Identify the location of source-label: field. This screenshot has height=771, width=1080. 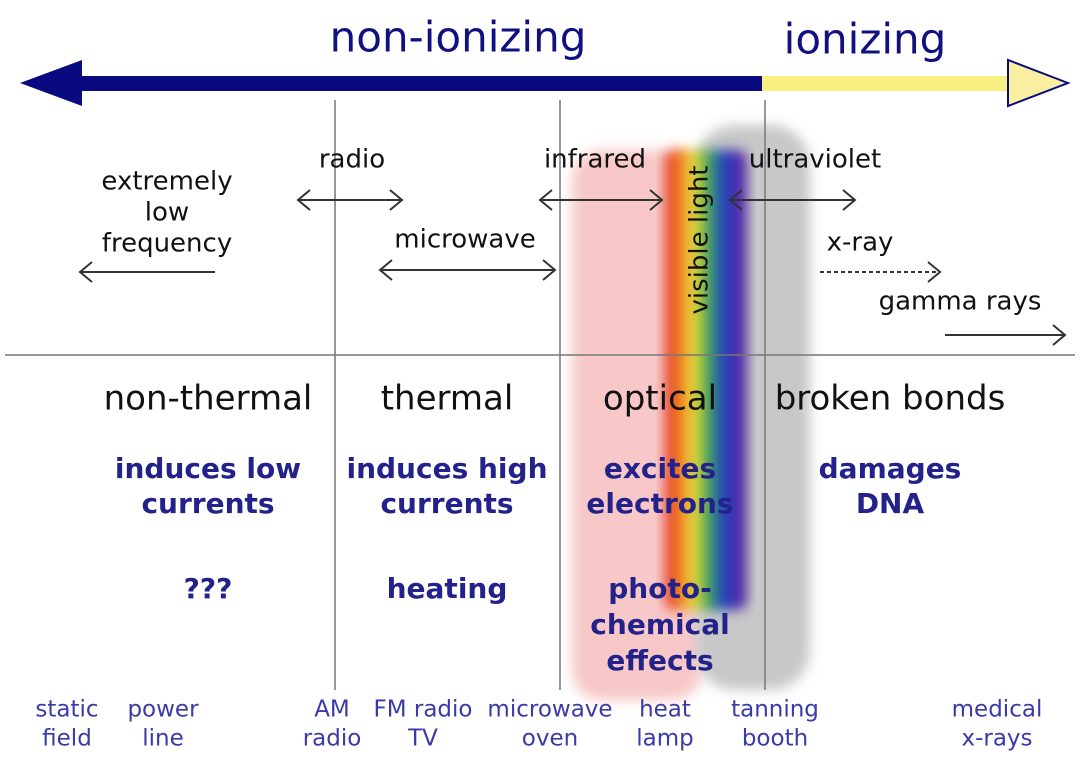
(67, 739).